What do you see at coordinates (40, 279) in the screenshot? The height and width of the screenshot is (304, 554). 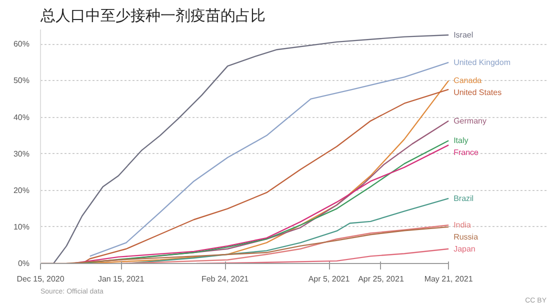 I see `x-tick-label: Dec 15, 2020` at bounding box center [40, 279].